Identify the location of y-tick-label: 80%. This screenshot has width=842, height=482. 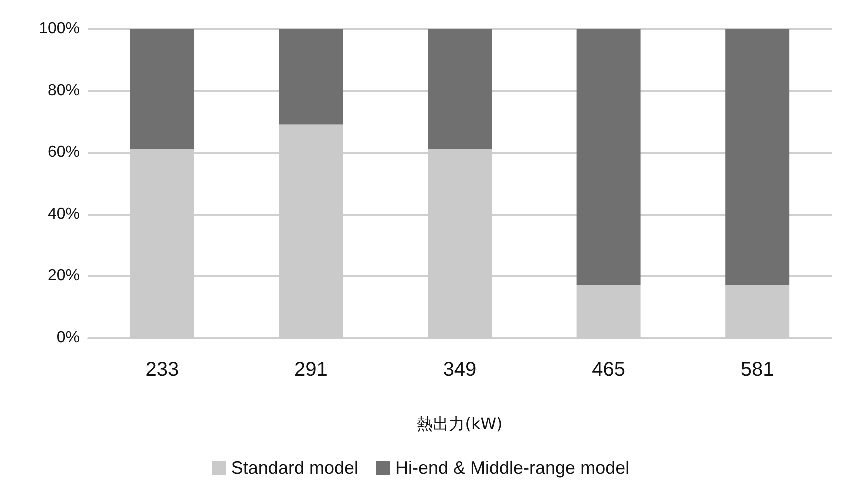
(64, 91).